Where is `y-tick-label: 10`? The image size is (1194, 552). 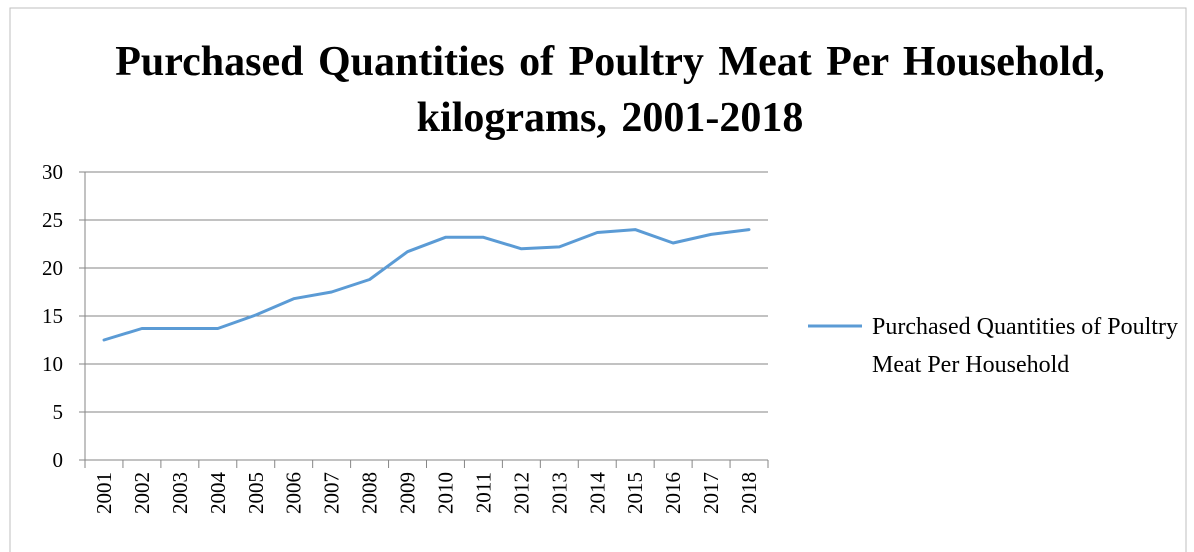
y-tick-label: 10 is located at coordinates (52, 364).